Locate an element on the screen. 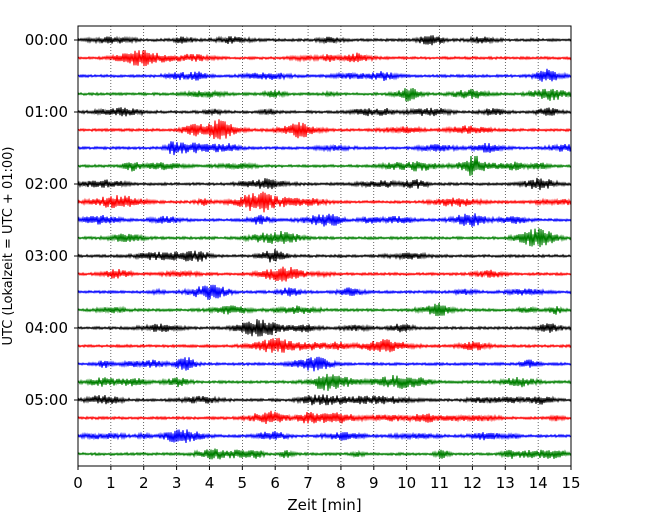 The height and width of the screenshot is (520, 650). x-tick-label: 9 is located at coordinates (374, 483).